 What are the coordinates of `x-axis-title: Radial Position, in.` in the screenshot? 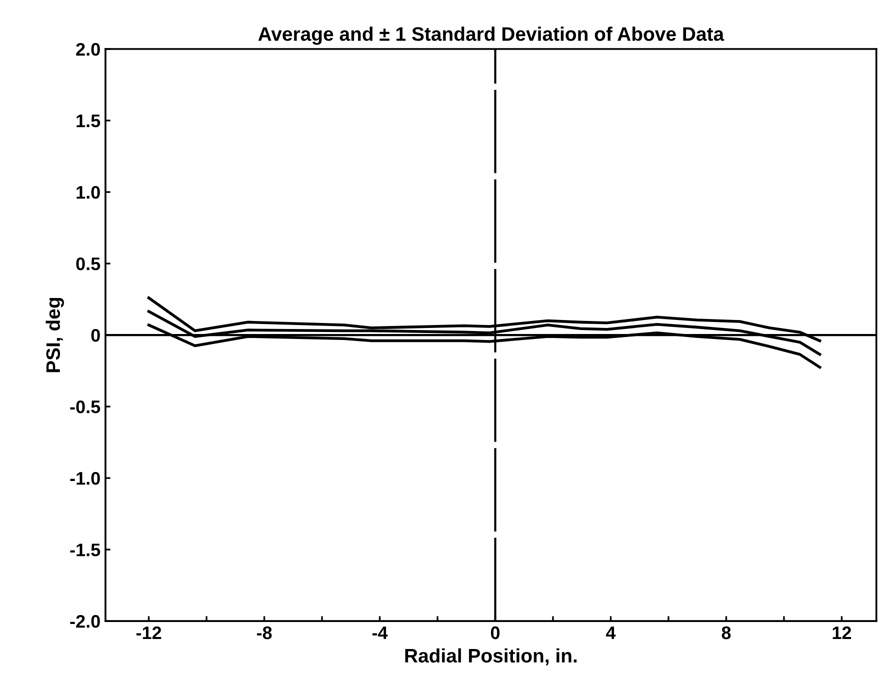 It's located at (491, 657).